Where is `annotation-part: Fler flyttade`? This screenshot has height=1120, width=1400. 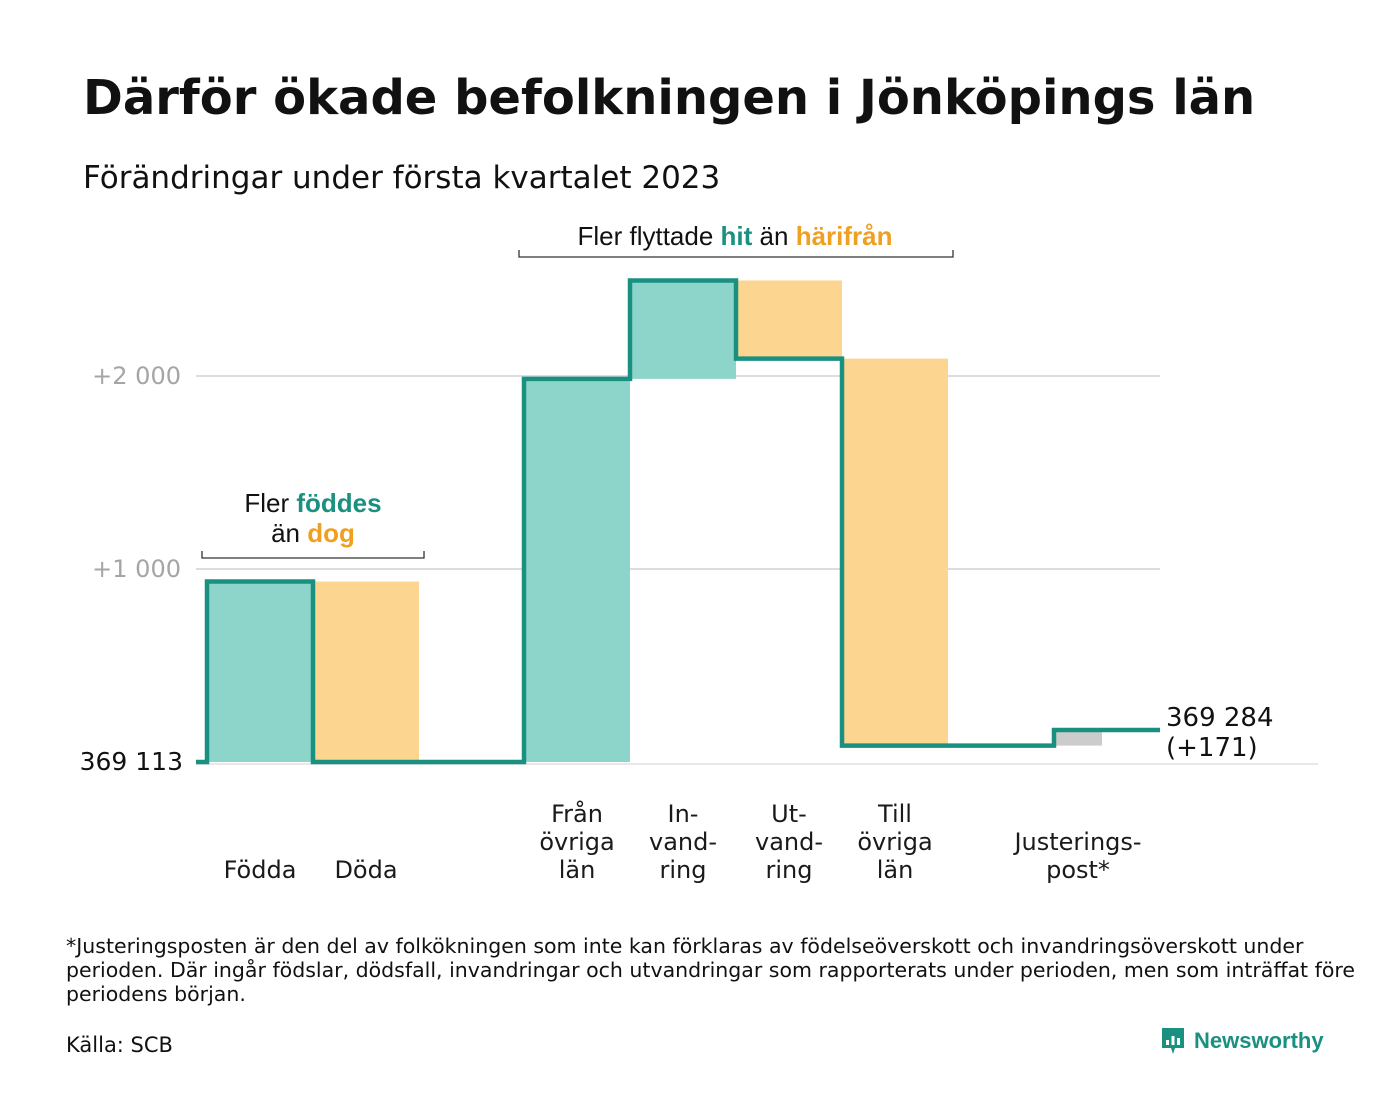 annotation-part: Fler flyttade is located at coordinates (648, 236).